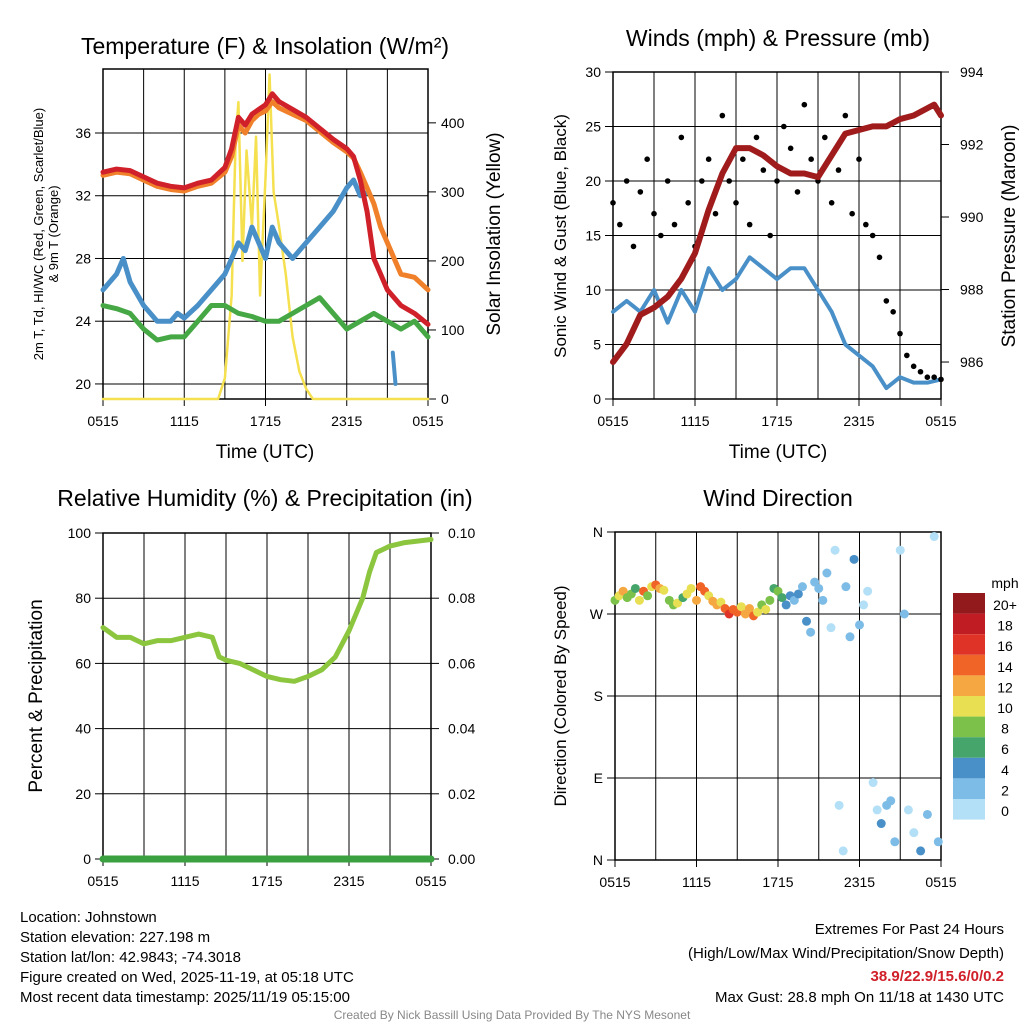  Describe the element at coordinates (1005, 729) in the screenshot. I see `legend-label: 8` at that location.